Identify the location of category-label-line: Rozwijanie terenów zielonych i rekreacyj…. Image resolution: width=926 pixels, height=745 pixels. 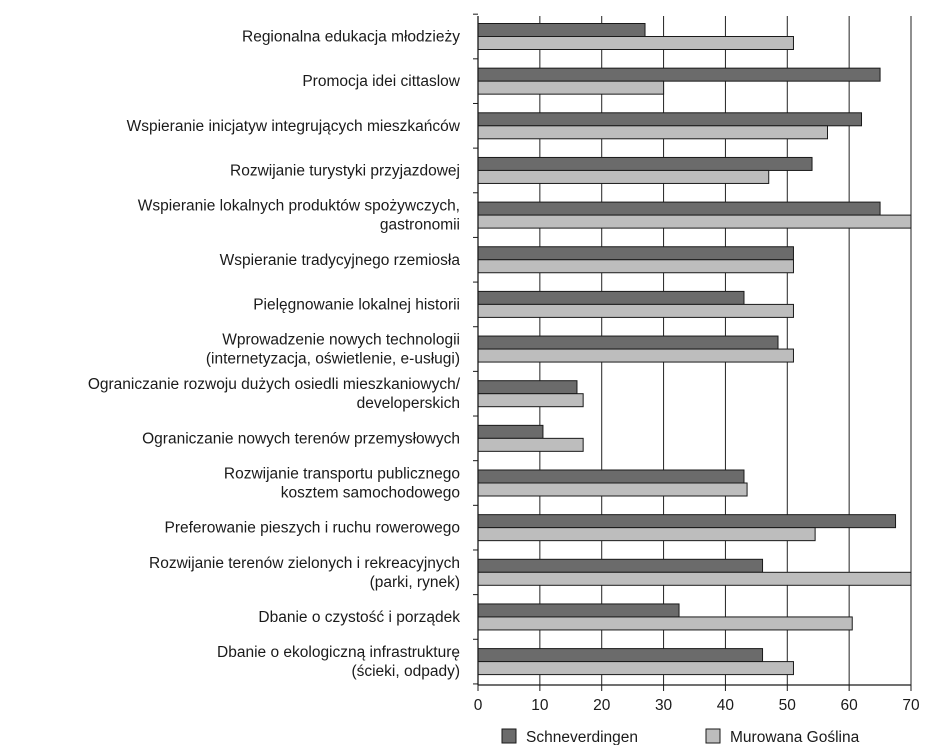
(304, 563).